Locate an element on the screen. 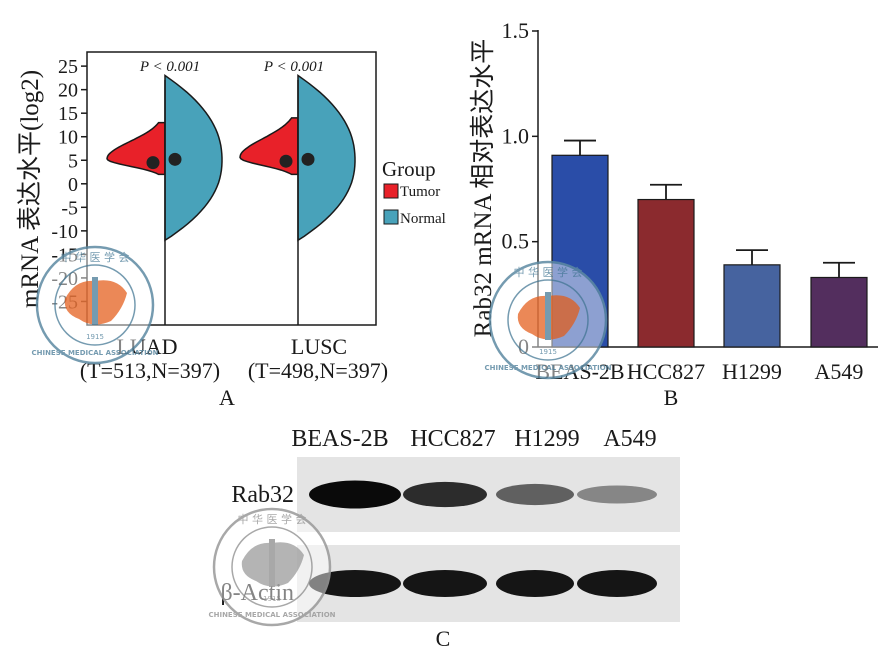  panel-b-label: B is located at coordinates (671, 397).